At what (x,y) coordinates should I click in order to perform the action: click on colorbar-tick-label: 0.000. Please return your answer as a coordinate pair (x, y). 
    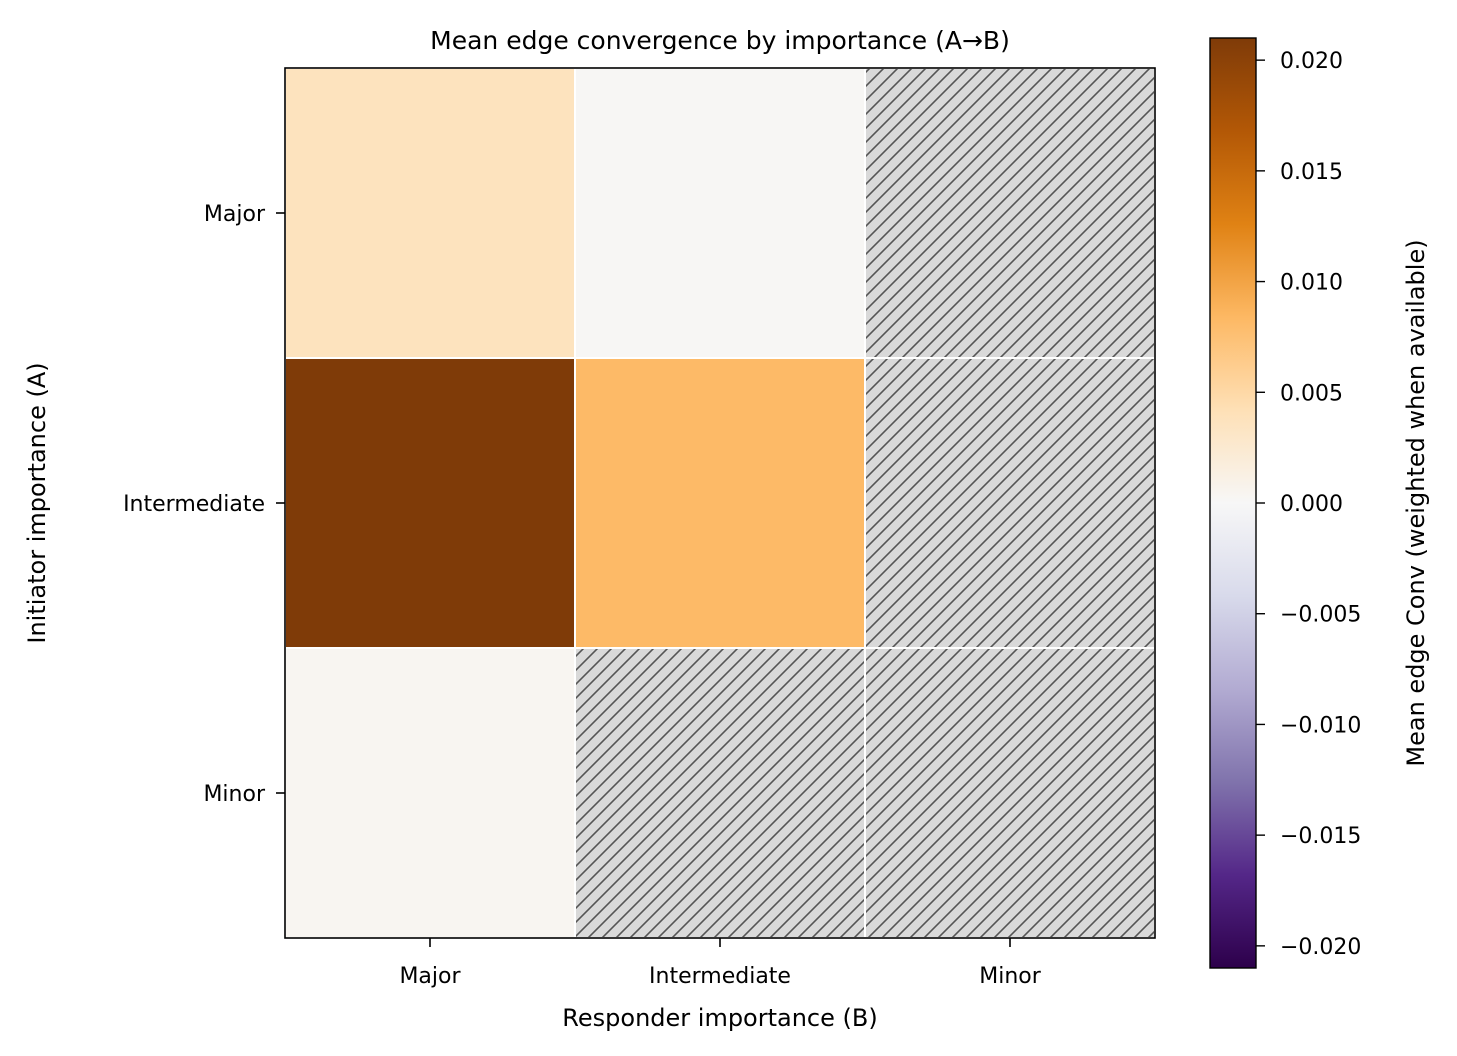
    Looking at the image, I should click on (1311, 504).